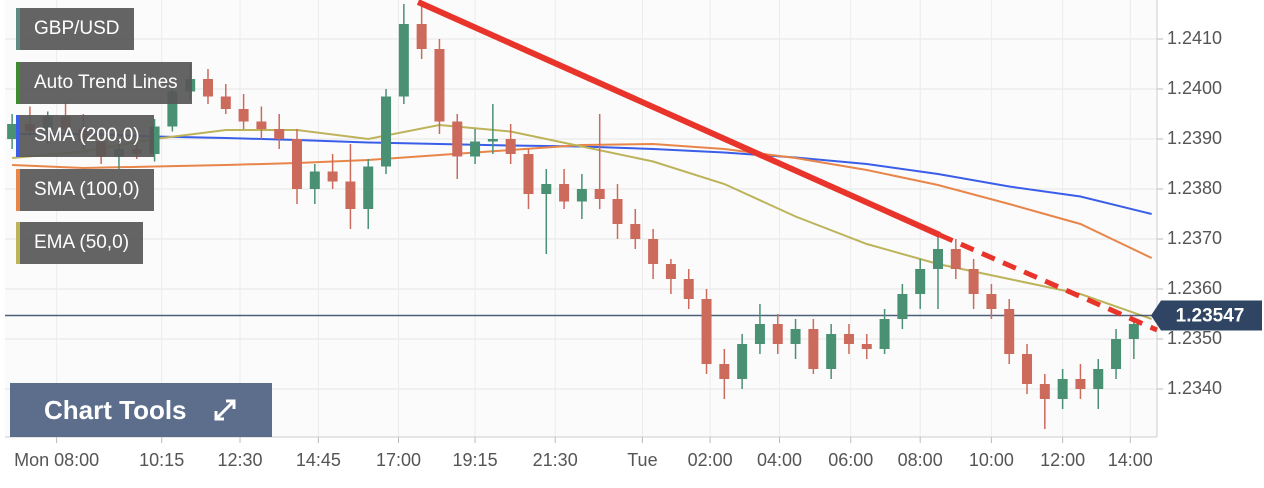 The image size is (1264, 488). What do you see at coordinates (779, 460) in the screenshot?
I see `x-tick-label: 04:00` at bounding box center [779, 460].